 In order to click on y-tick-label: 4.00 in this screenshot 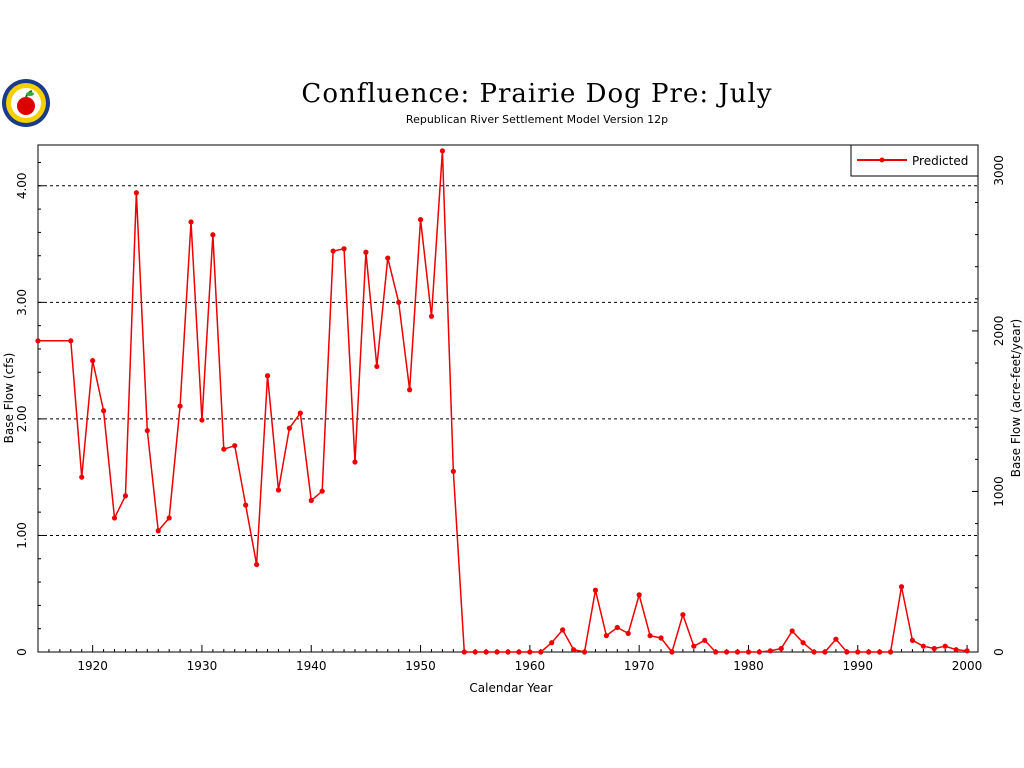, I will do `click(22, 185)`.